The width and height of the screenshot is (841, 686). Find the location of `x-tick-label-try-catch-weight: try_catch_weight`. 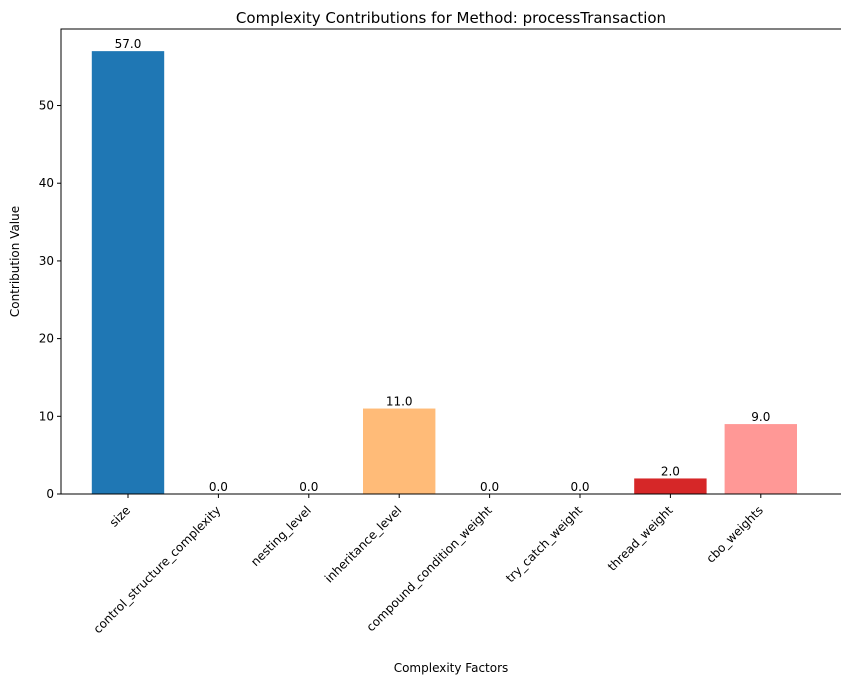

x-tick-label-try-catch-weight: try_catch_weight is located at coordinates (544, 544).